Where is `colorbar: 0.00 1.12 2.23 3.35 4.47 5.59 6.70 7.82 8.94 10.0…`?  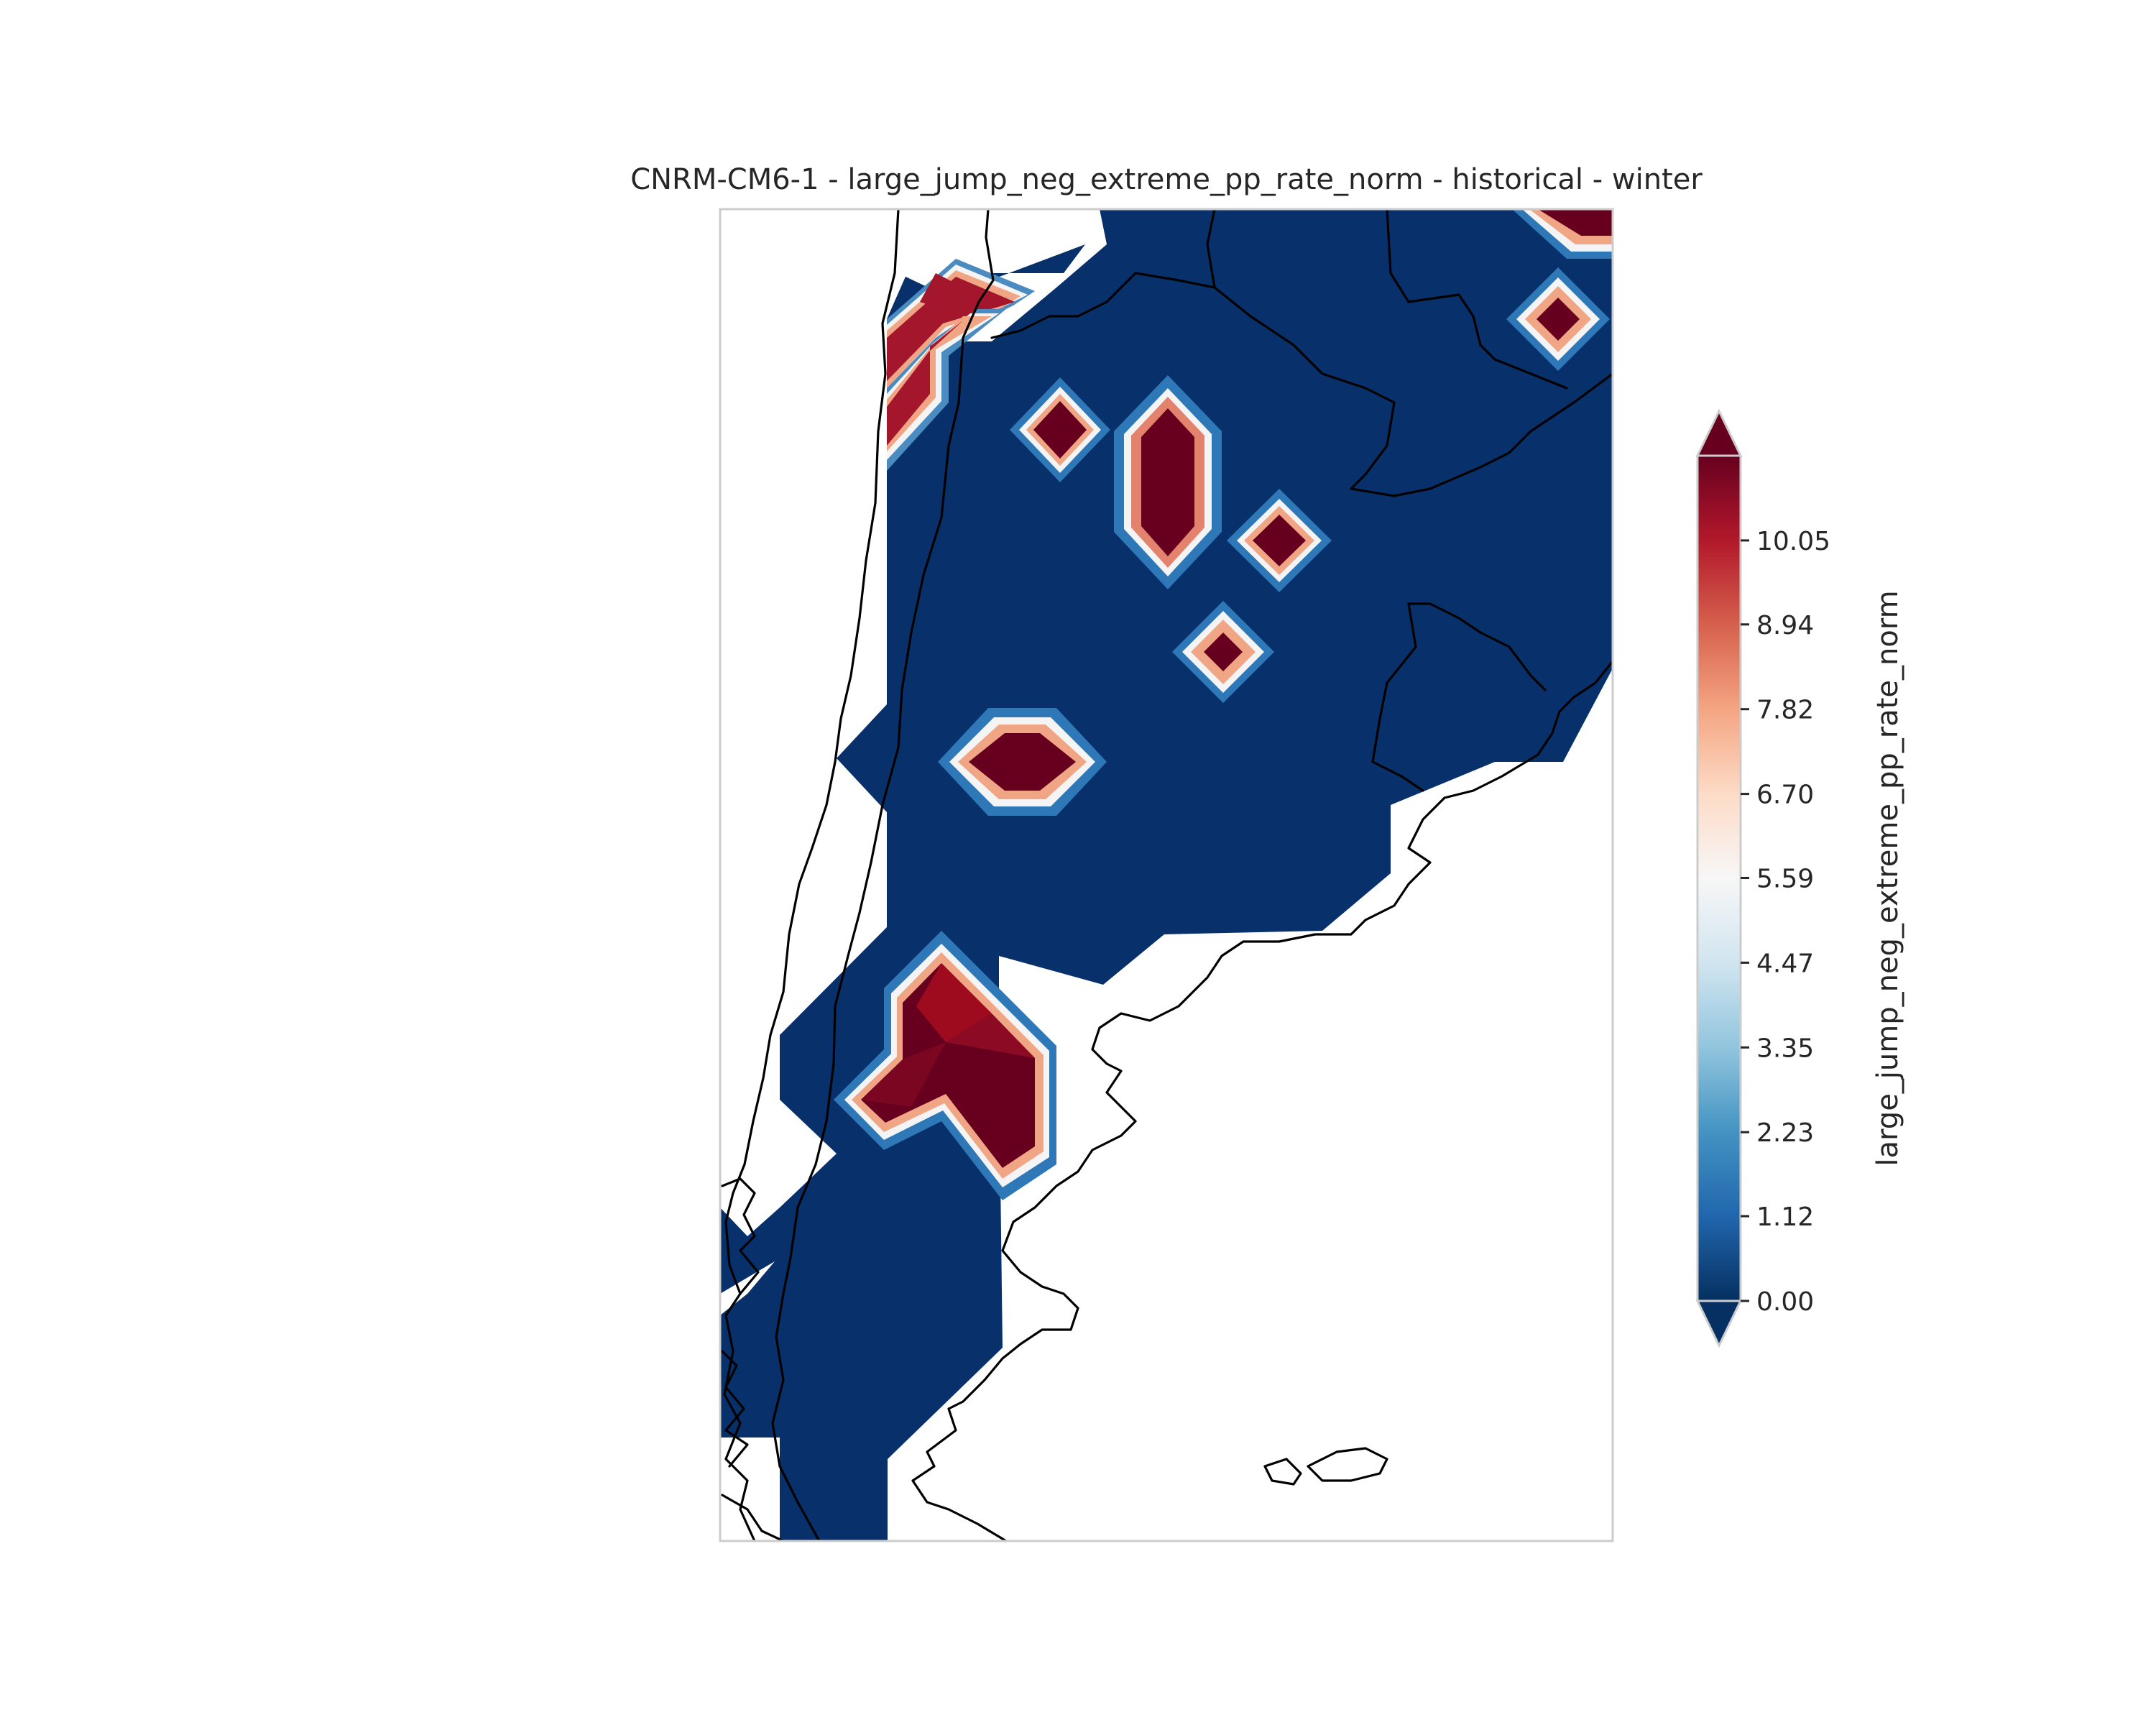
colorbar: 0.00 1.12 2.23 3.35 4.47 5.59 6.70 7.82 8.94 10.0… is located at coordinates (1799, 878).